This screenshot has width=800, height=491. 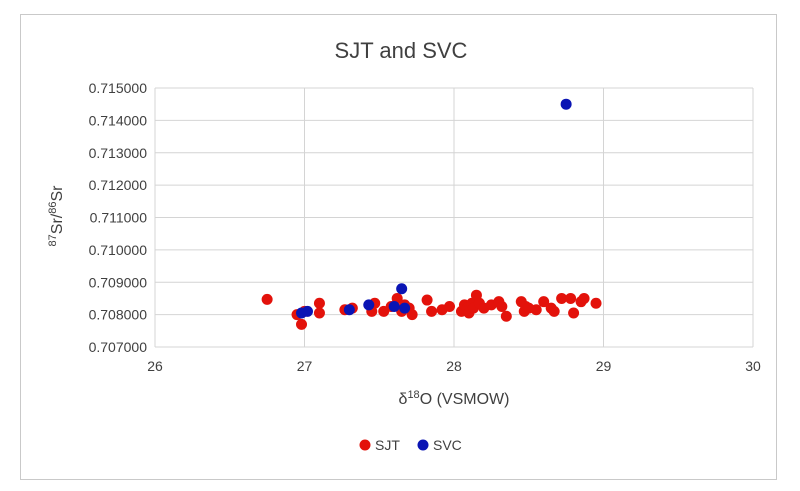 I want to click on y-tick-label: 0.711000, so click(x=119, y=218).